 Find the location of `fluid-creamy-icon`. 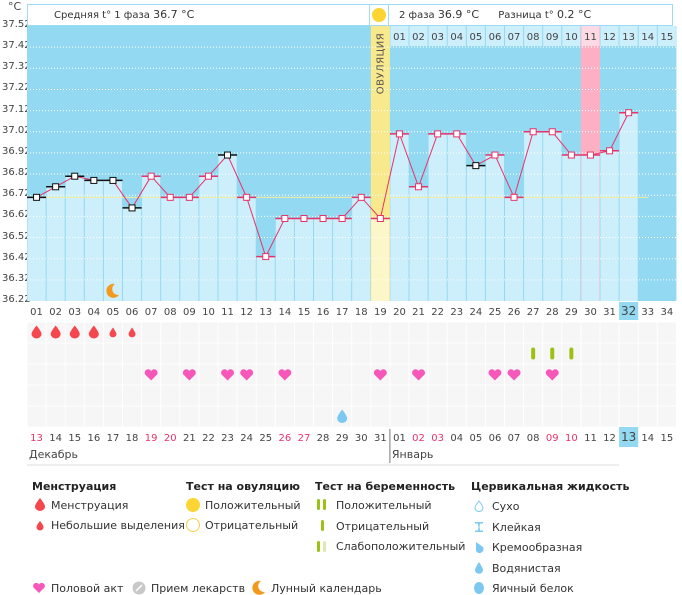

fluid-creamy-icon is located at coordinates (480, 547).